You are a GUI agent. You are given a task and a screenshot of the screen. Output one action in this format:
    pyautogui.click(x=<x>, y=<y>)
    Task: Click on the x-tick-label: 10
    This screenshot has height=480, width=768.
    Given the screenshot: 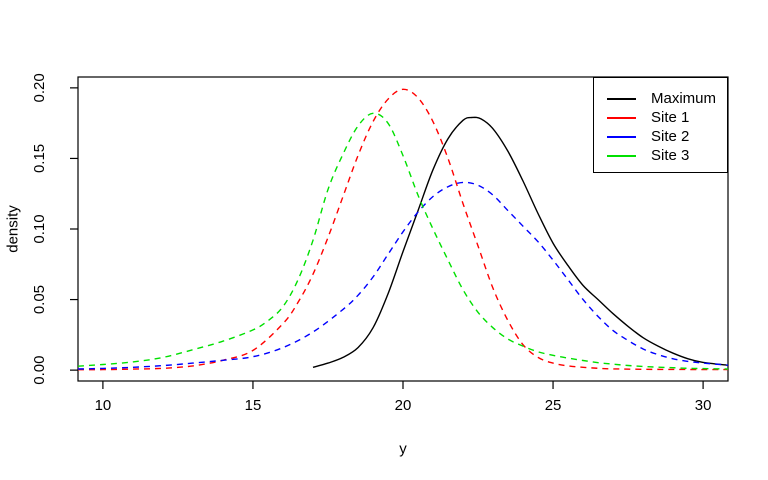 What is the action you would take?
    pyautogui.click(x=103, y=405)
    